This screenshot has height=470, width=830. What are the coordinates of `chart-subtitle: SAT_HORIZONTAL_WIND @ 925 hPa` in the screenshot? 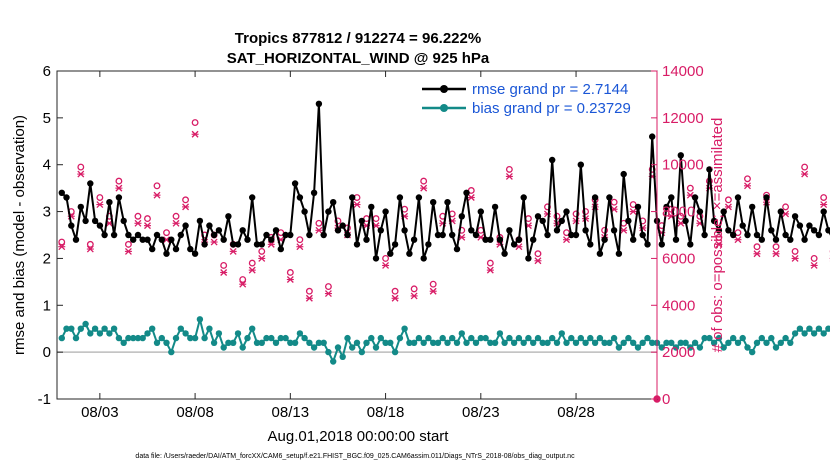 It's located at (358, 58).